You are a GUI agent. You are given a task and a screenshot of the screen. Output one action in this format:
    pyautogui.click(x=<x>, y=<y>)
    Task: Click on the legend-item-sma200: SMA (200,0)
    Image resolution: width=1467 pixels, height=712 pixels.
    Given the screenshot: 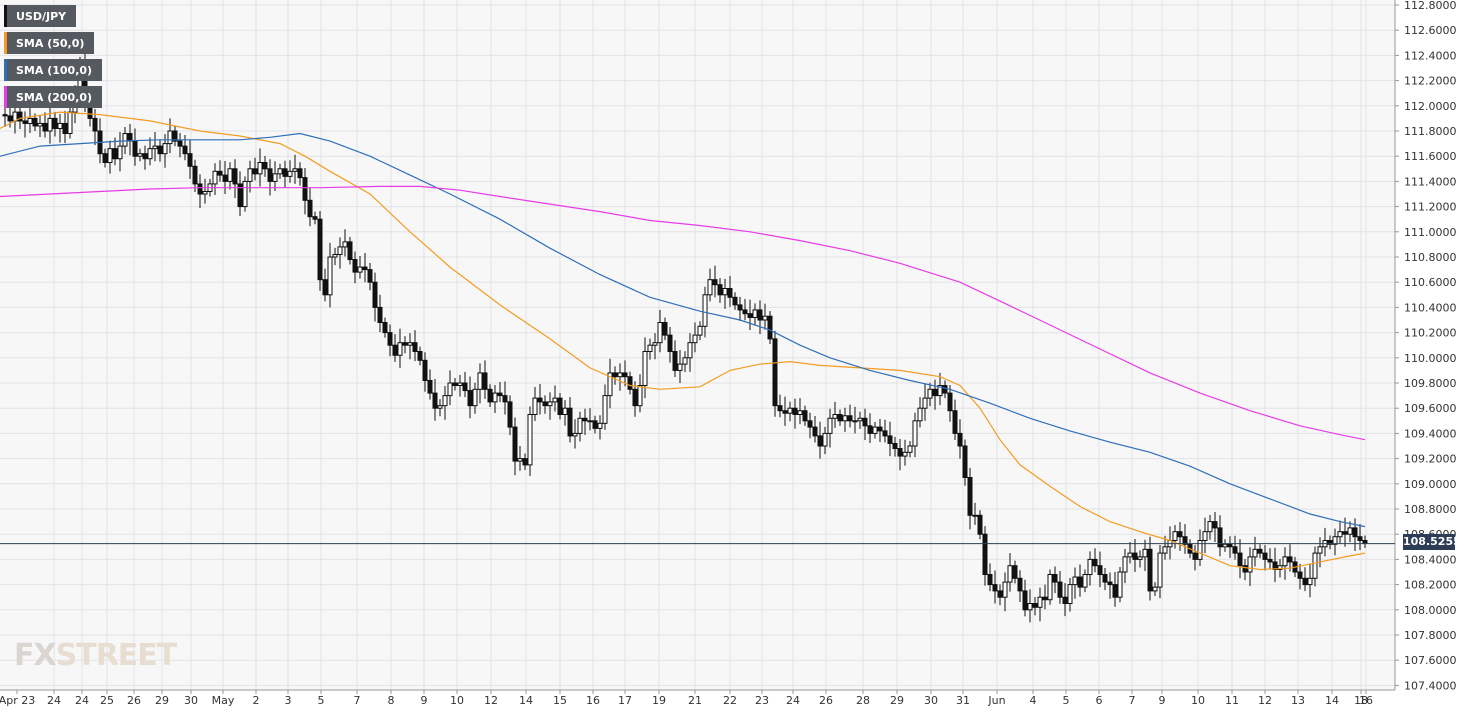 What is the action you would take?
    pyautogui.click(x=53, y=97)
    